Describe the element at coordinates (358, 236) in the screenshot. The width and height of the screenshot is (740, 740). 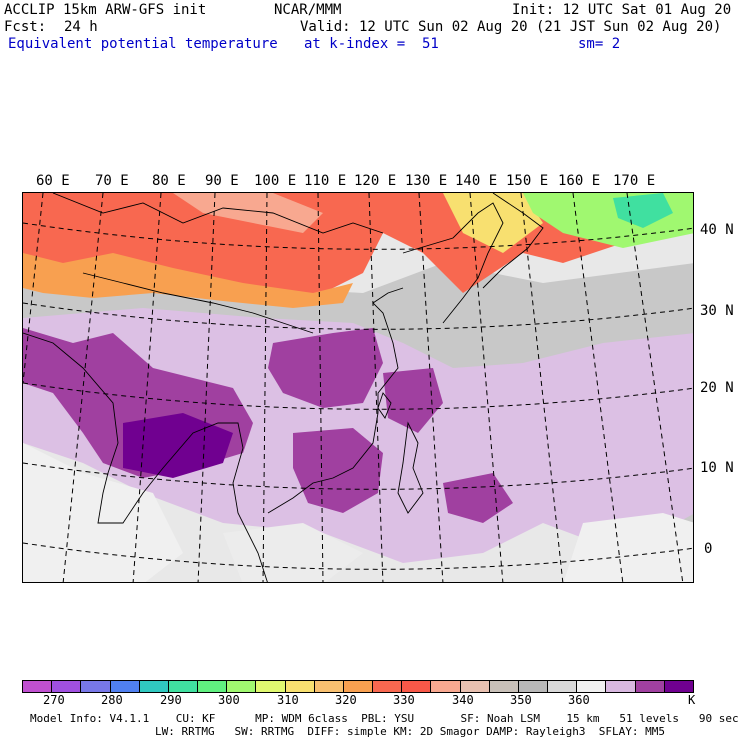
I see `lat-line-40n` at that location.